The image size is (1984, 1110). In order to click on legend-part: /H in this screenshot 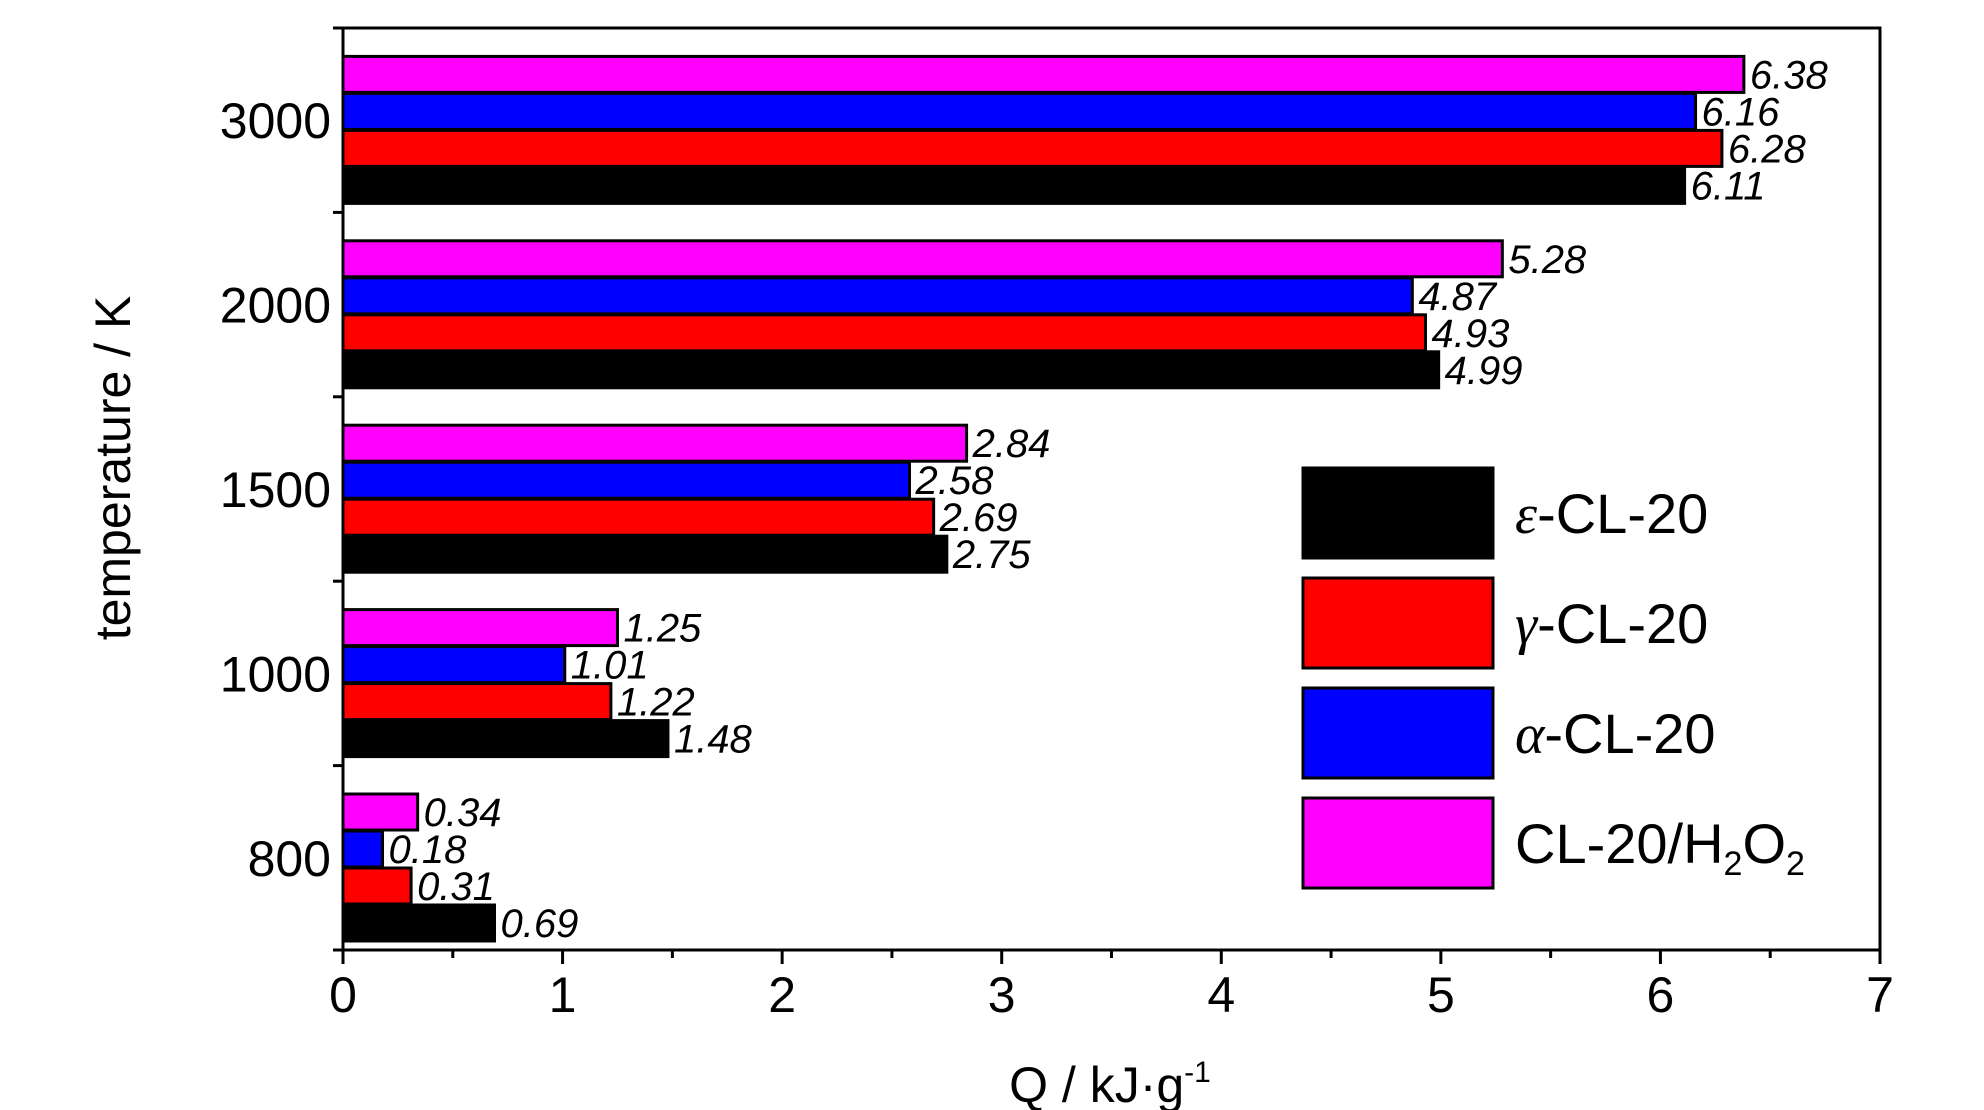, I will do `click(1696, 843)`.